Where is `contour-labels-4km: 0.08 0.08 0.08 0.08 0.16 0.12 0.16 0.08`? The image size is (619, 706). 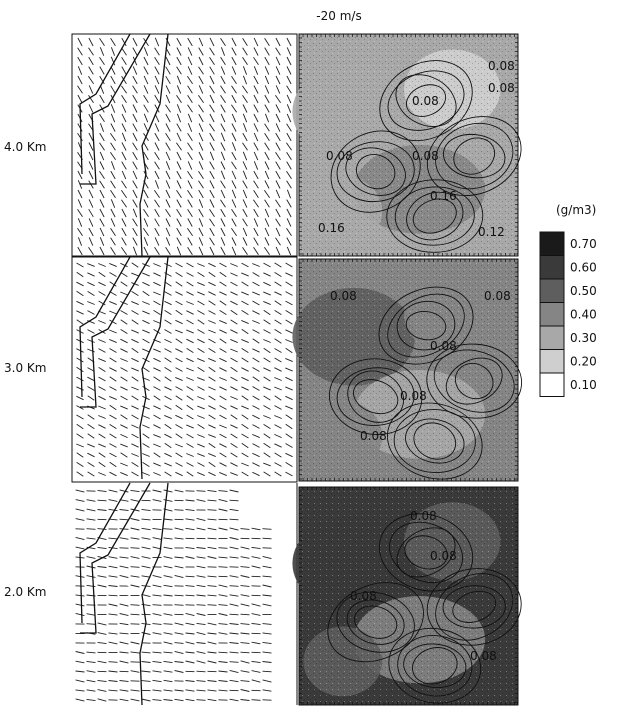
contour-labels-4km: 0.08 0.08 0.08 0.08 0.16 0.12 0.16 0.08 is located at coordinates (416, 149).